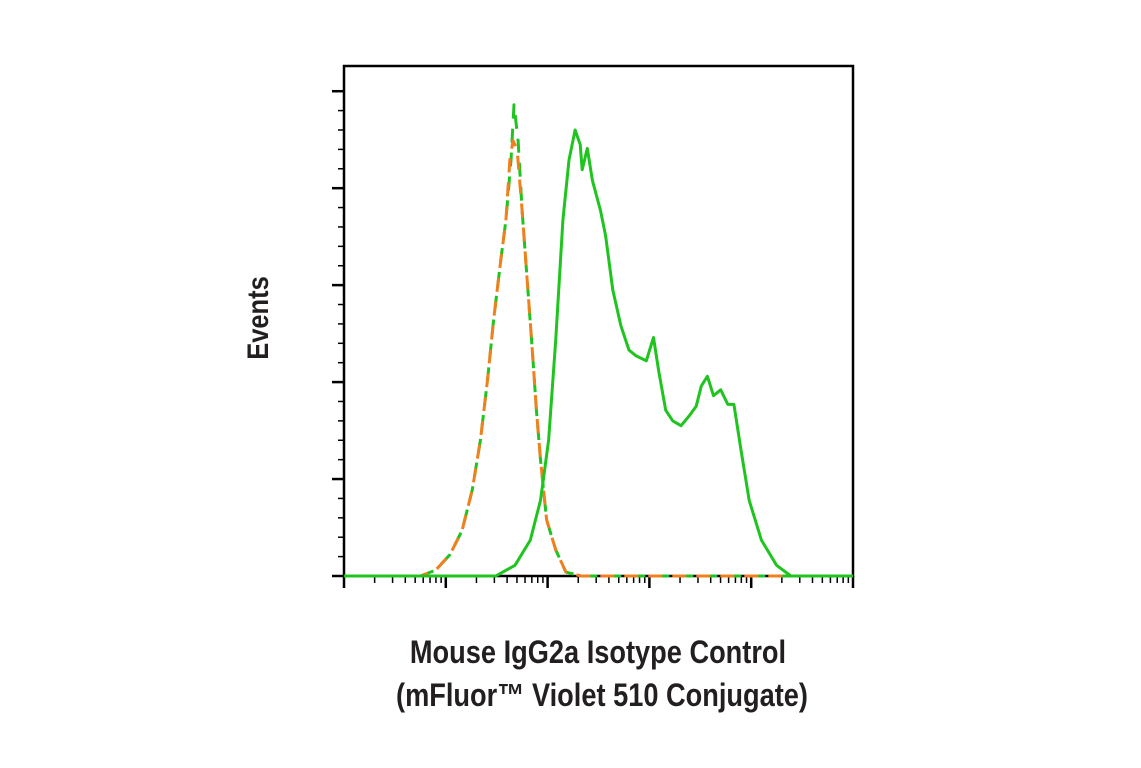 The image size is (1141, 768). What do you see at coordinates (598, 653) in the screenshot?
I see `x-axis-label-line-1: Mouse IgG2a Isotype Control` at bounding box center [598, 653].